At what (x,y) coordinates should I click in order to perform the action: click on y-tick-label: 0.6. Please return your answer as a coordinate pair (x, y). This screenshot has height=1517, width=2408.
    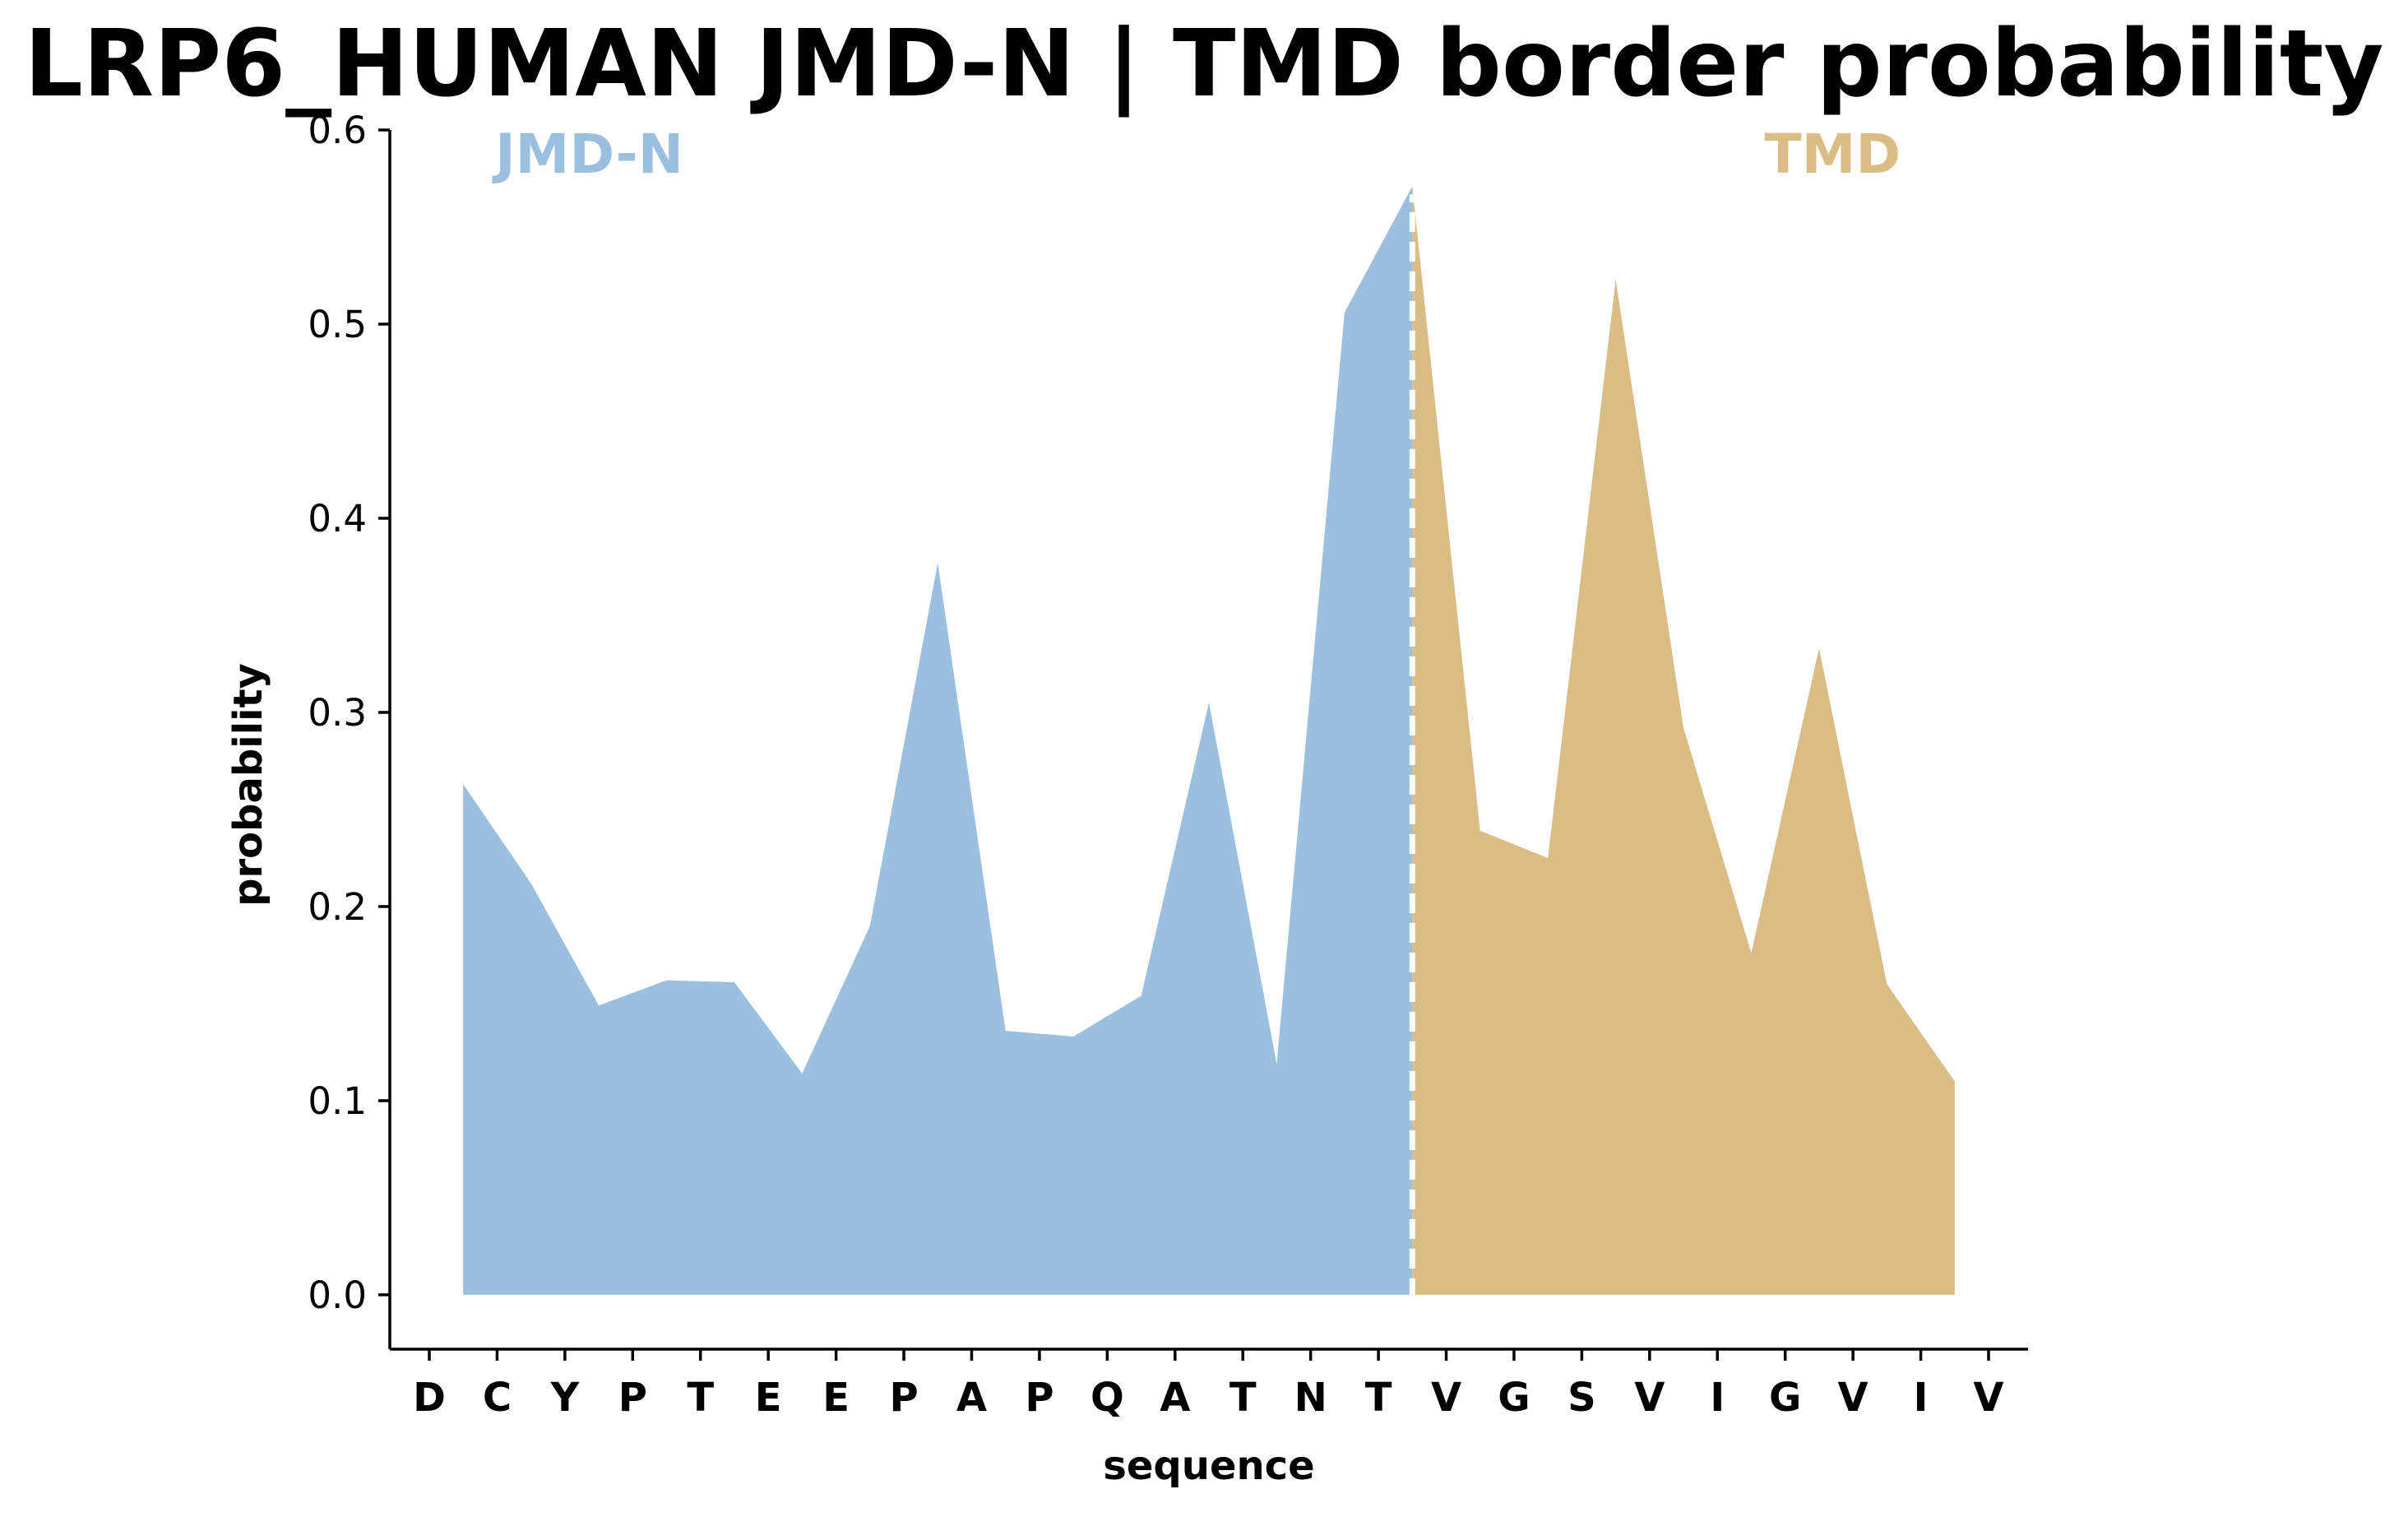
    Looking at the image, I should click on (337, 130).